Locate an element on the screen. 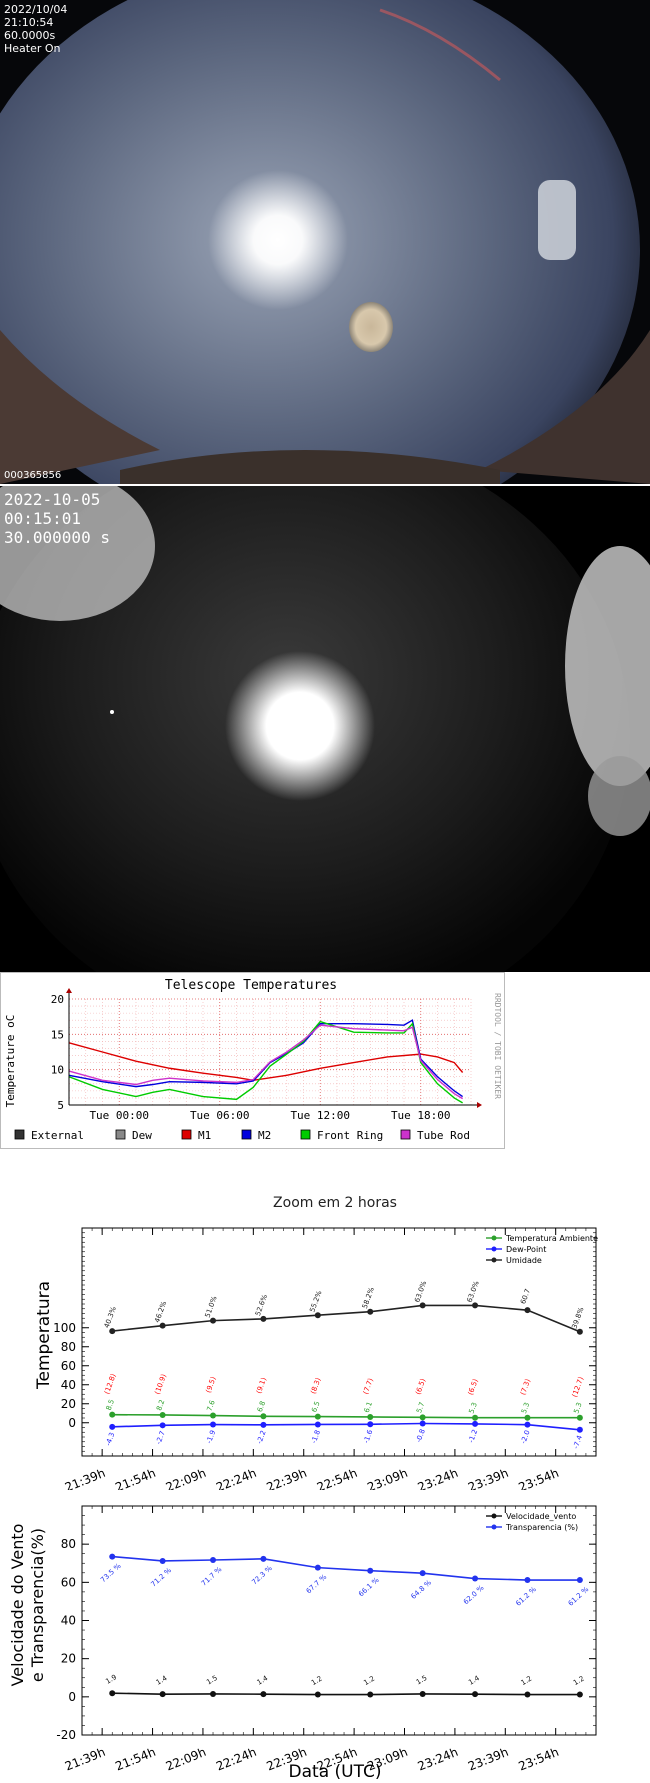  data-label-dewdiff: (12.8) is located at coordinates (110, 1383).